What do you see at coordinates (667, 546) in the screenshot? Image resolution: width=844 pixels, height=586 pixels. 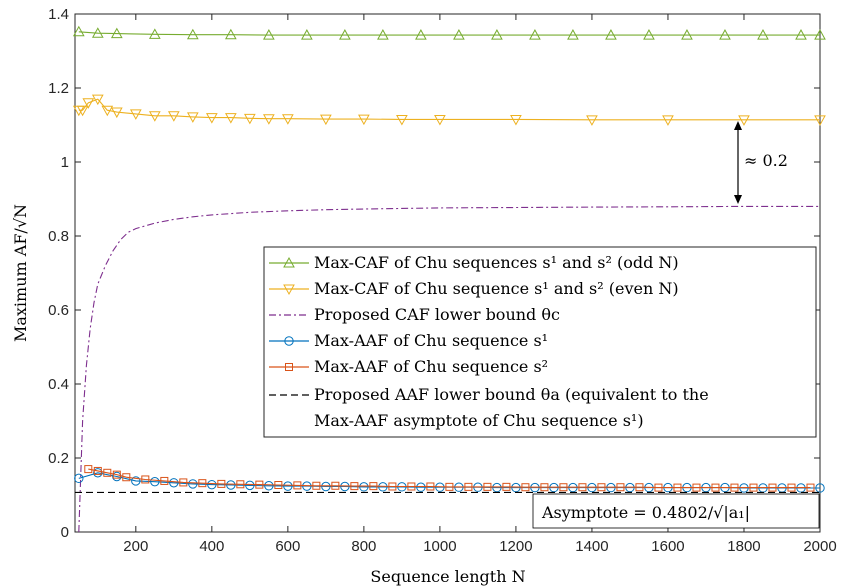 I see `x-tick-label: 1600` at bounding box center [667, 546].